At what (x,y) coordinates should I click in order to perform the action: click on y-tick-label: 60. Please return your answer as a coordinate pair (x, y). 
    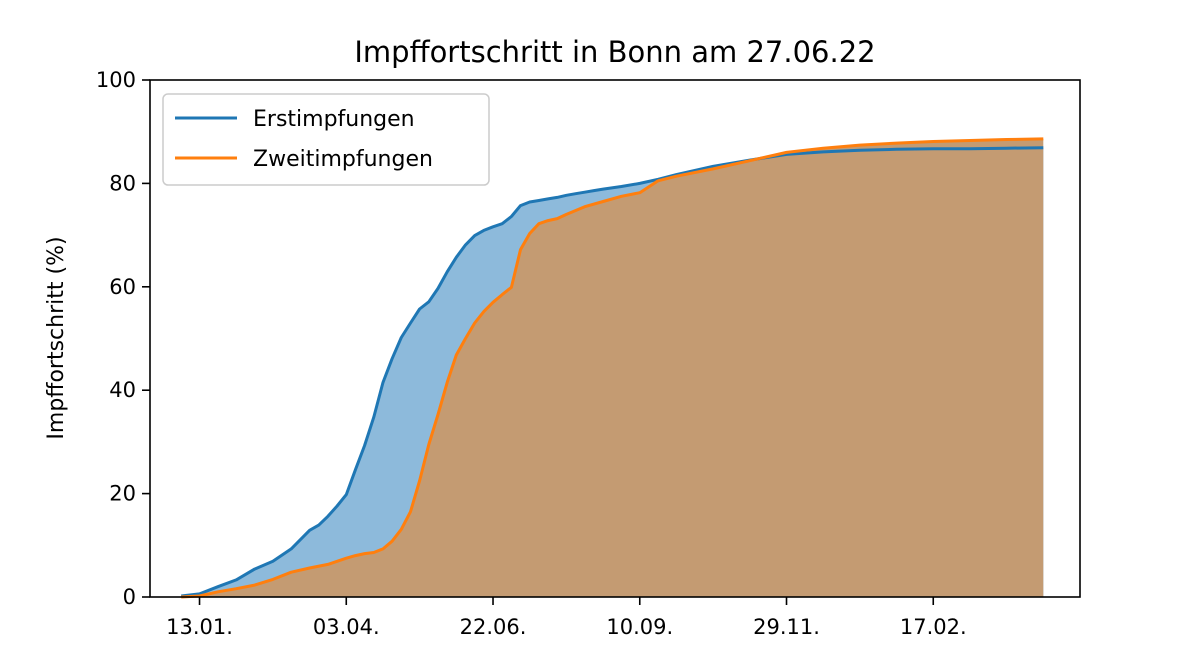
    Looking at the image, I should click on (122, 287).